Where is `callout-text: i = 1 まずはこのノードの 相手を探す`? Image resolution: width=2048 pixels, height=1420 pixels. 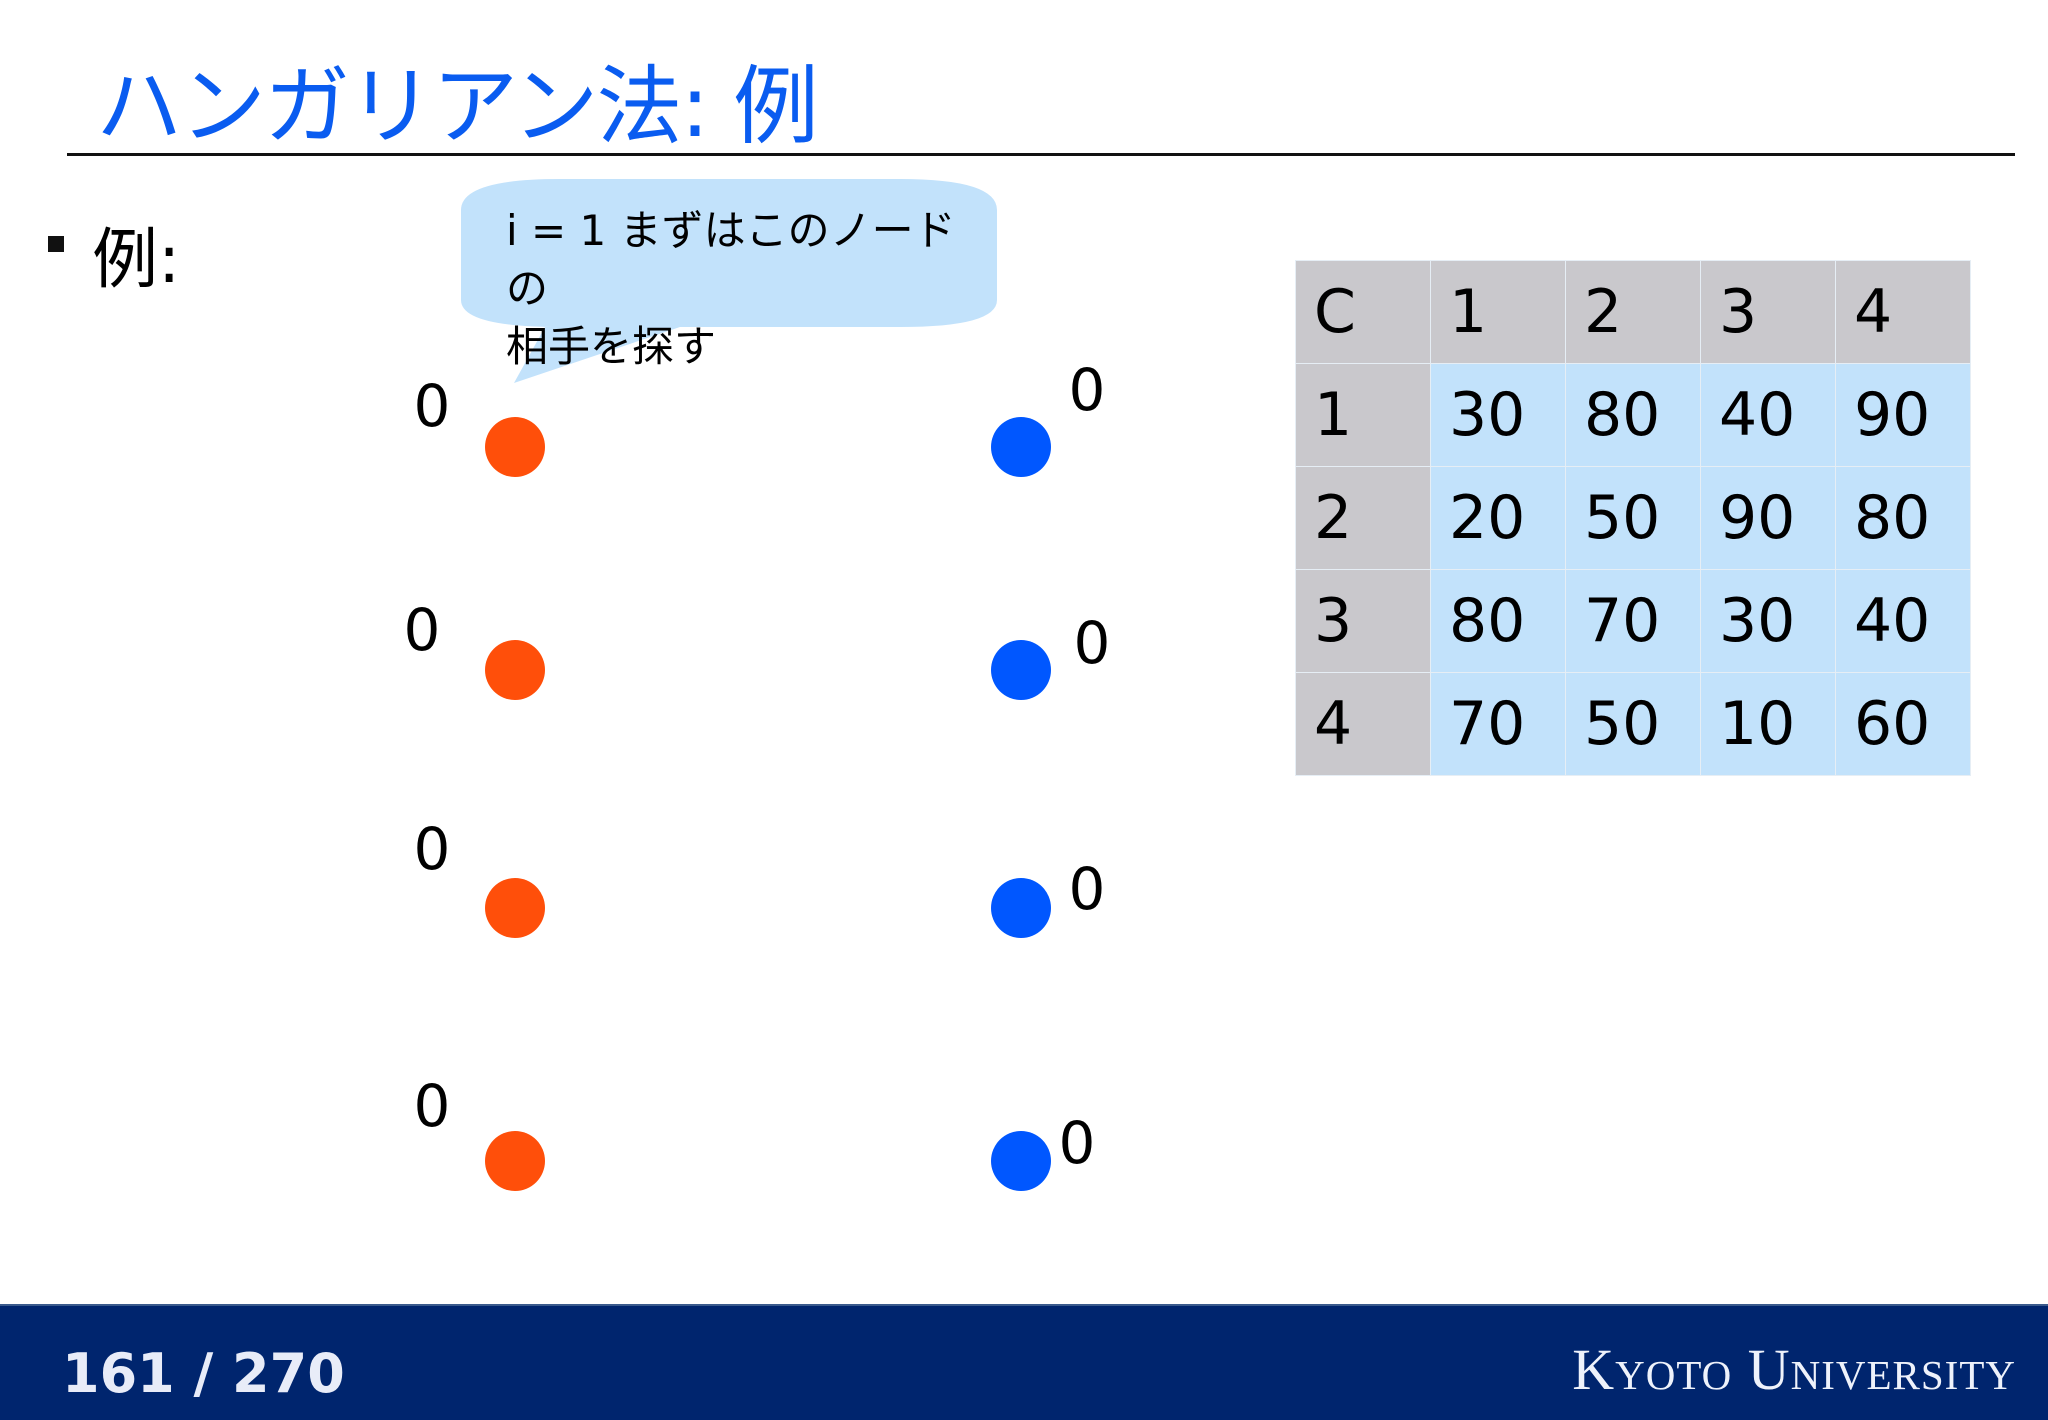
callout-text: i = 1 まずはこのノードの 相手を探す is located at coordinates (741, 289).